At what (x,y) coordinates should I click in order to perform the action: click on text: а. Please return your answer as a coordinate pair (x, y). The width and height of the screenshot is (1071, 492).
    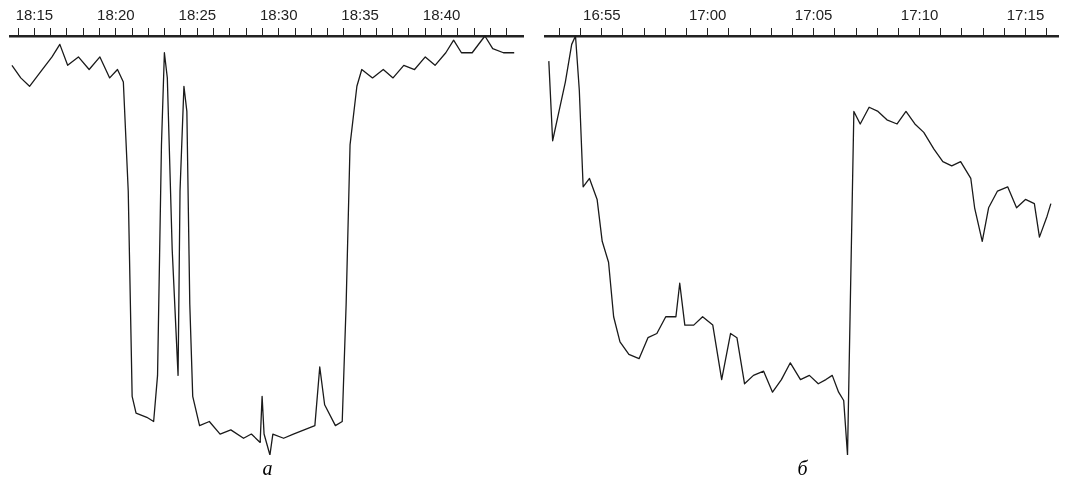
    Looking at the image, I should click on (267, 468).